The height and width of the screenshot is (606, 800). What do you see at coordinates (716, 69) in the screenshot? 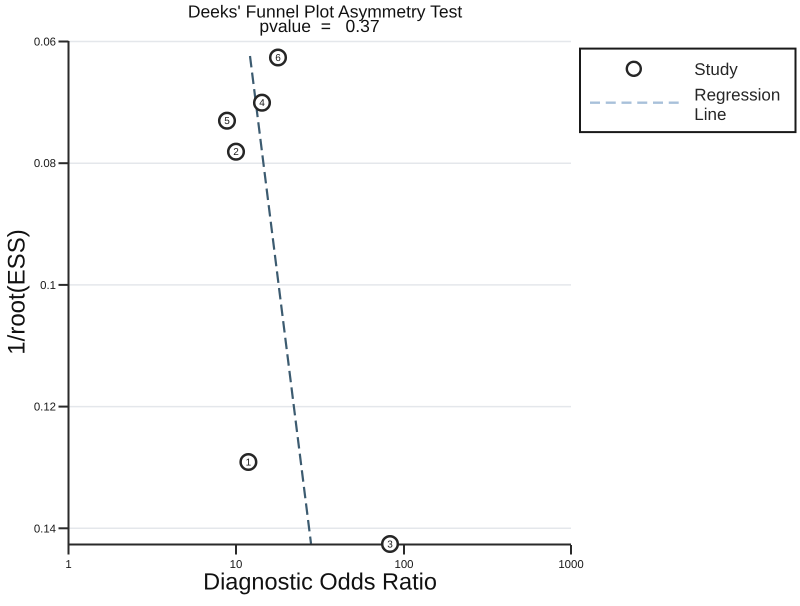
I see `svg-text: Study` at bounding box center [716, 69].